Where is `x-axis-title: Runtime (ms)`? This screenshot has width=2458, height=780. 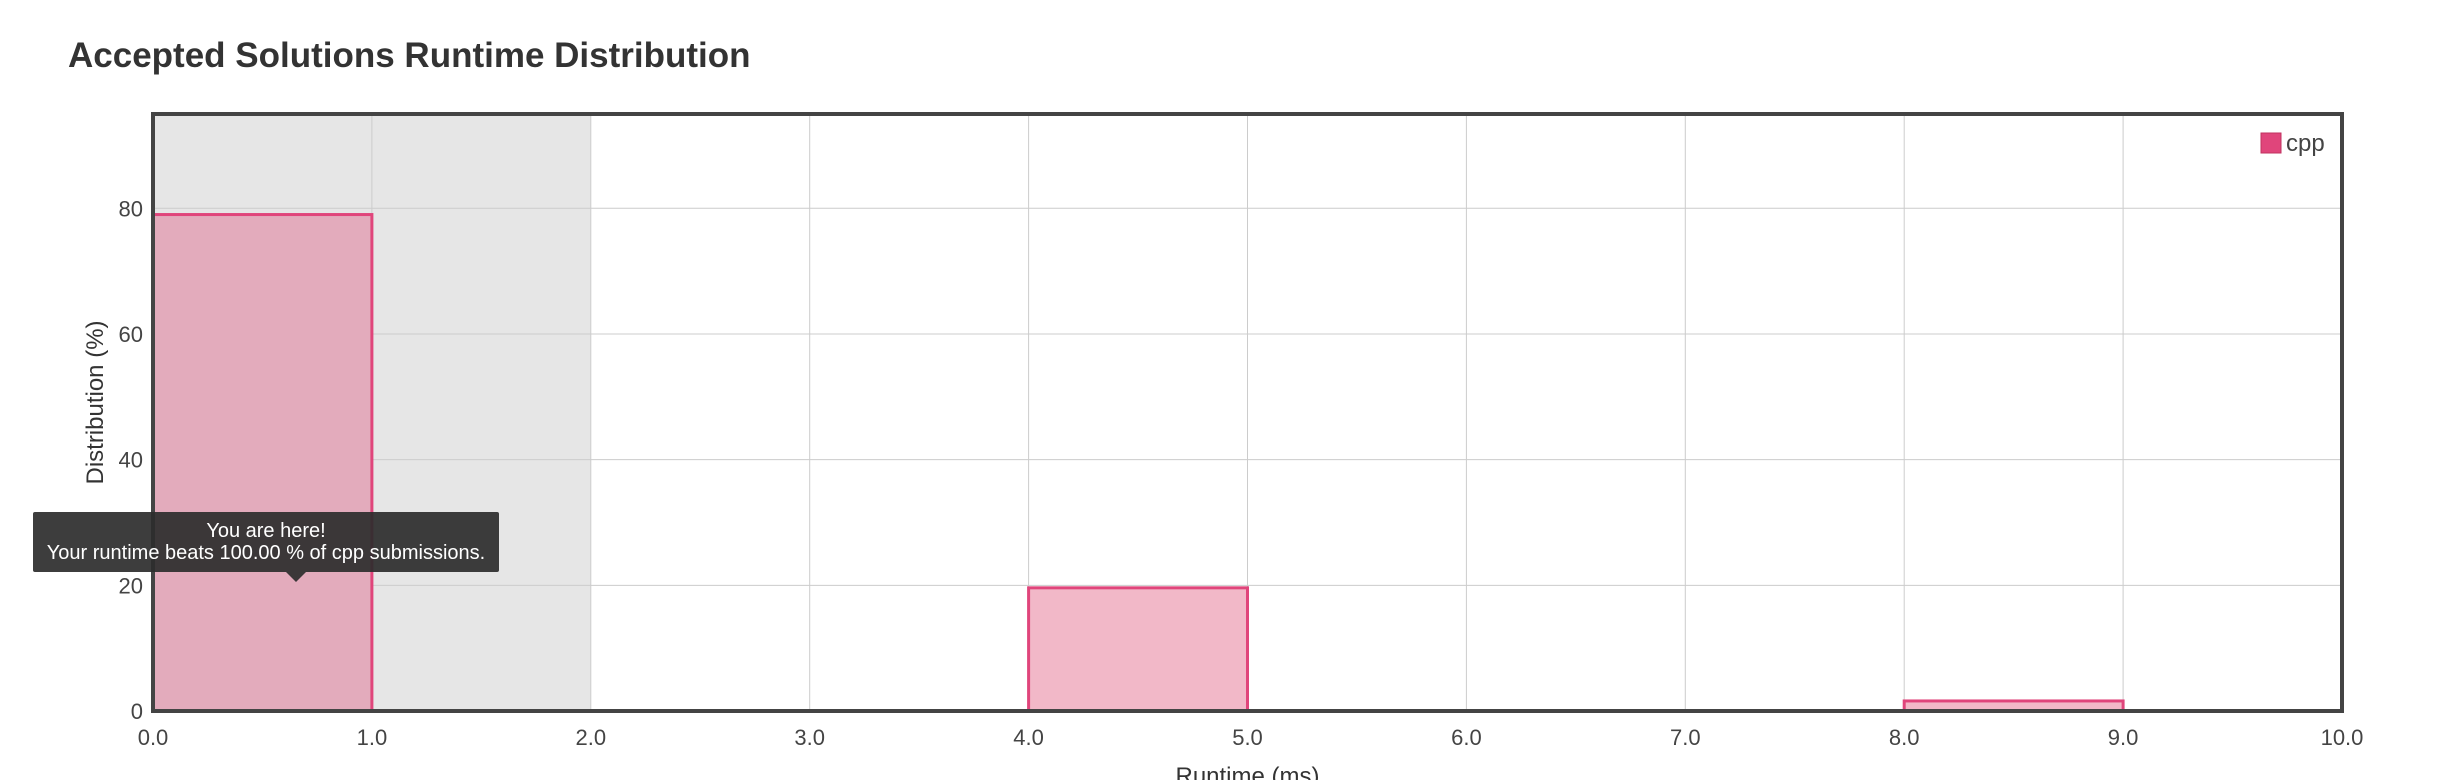
x-axis-title: Runtime (ms) is located at coordinates (1247, 771).